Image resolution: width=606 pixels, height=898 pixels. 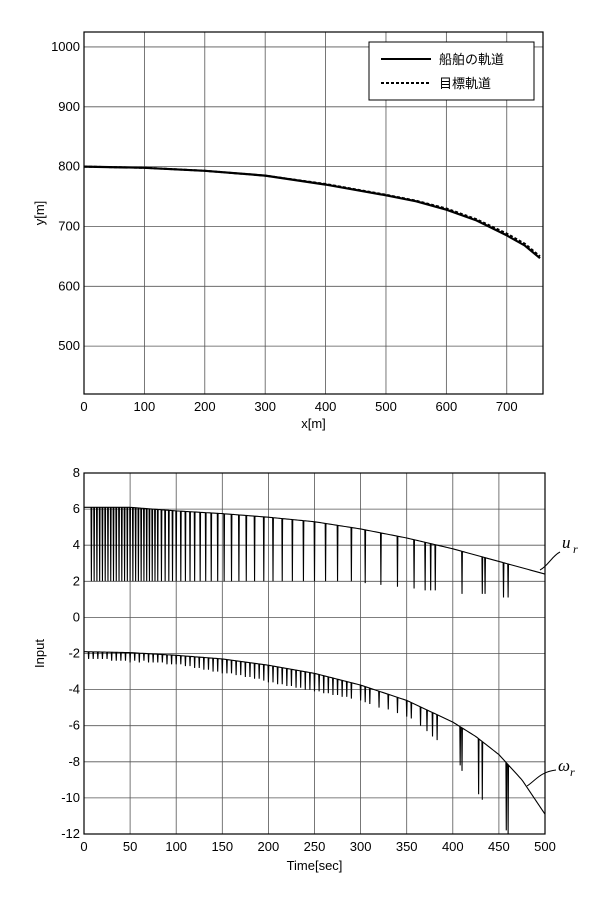 I want to click on legend-label: 目標軌道, so click(x=465, y=84).